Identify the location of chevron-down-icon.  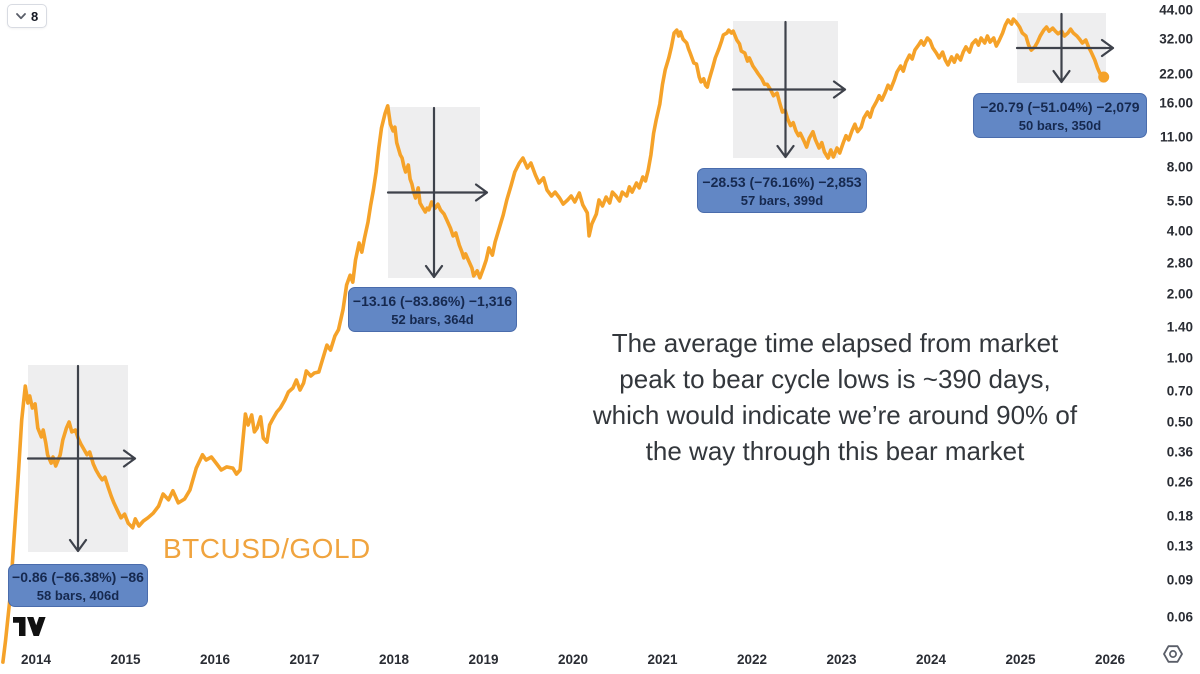
(21, 15).